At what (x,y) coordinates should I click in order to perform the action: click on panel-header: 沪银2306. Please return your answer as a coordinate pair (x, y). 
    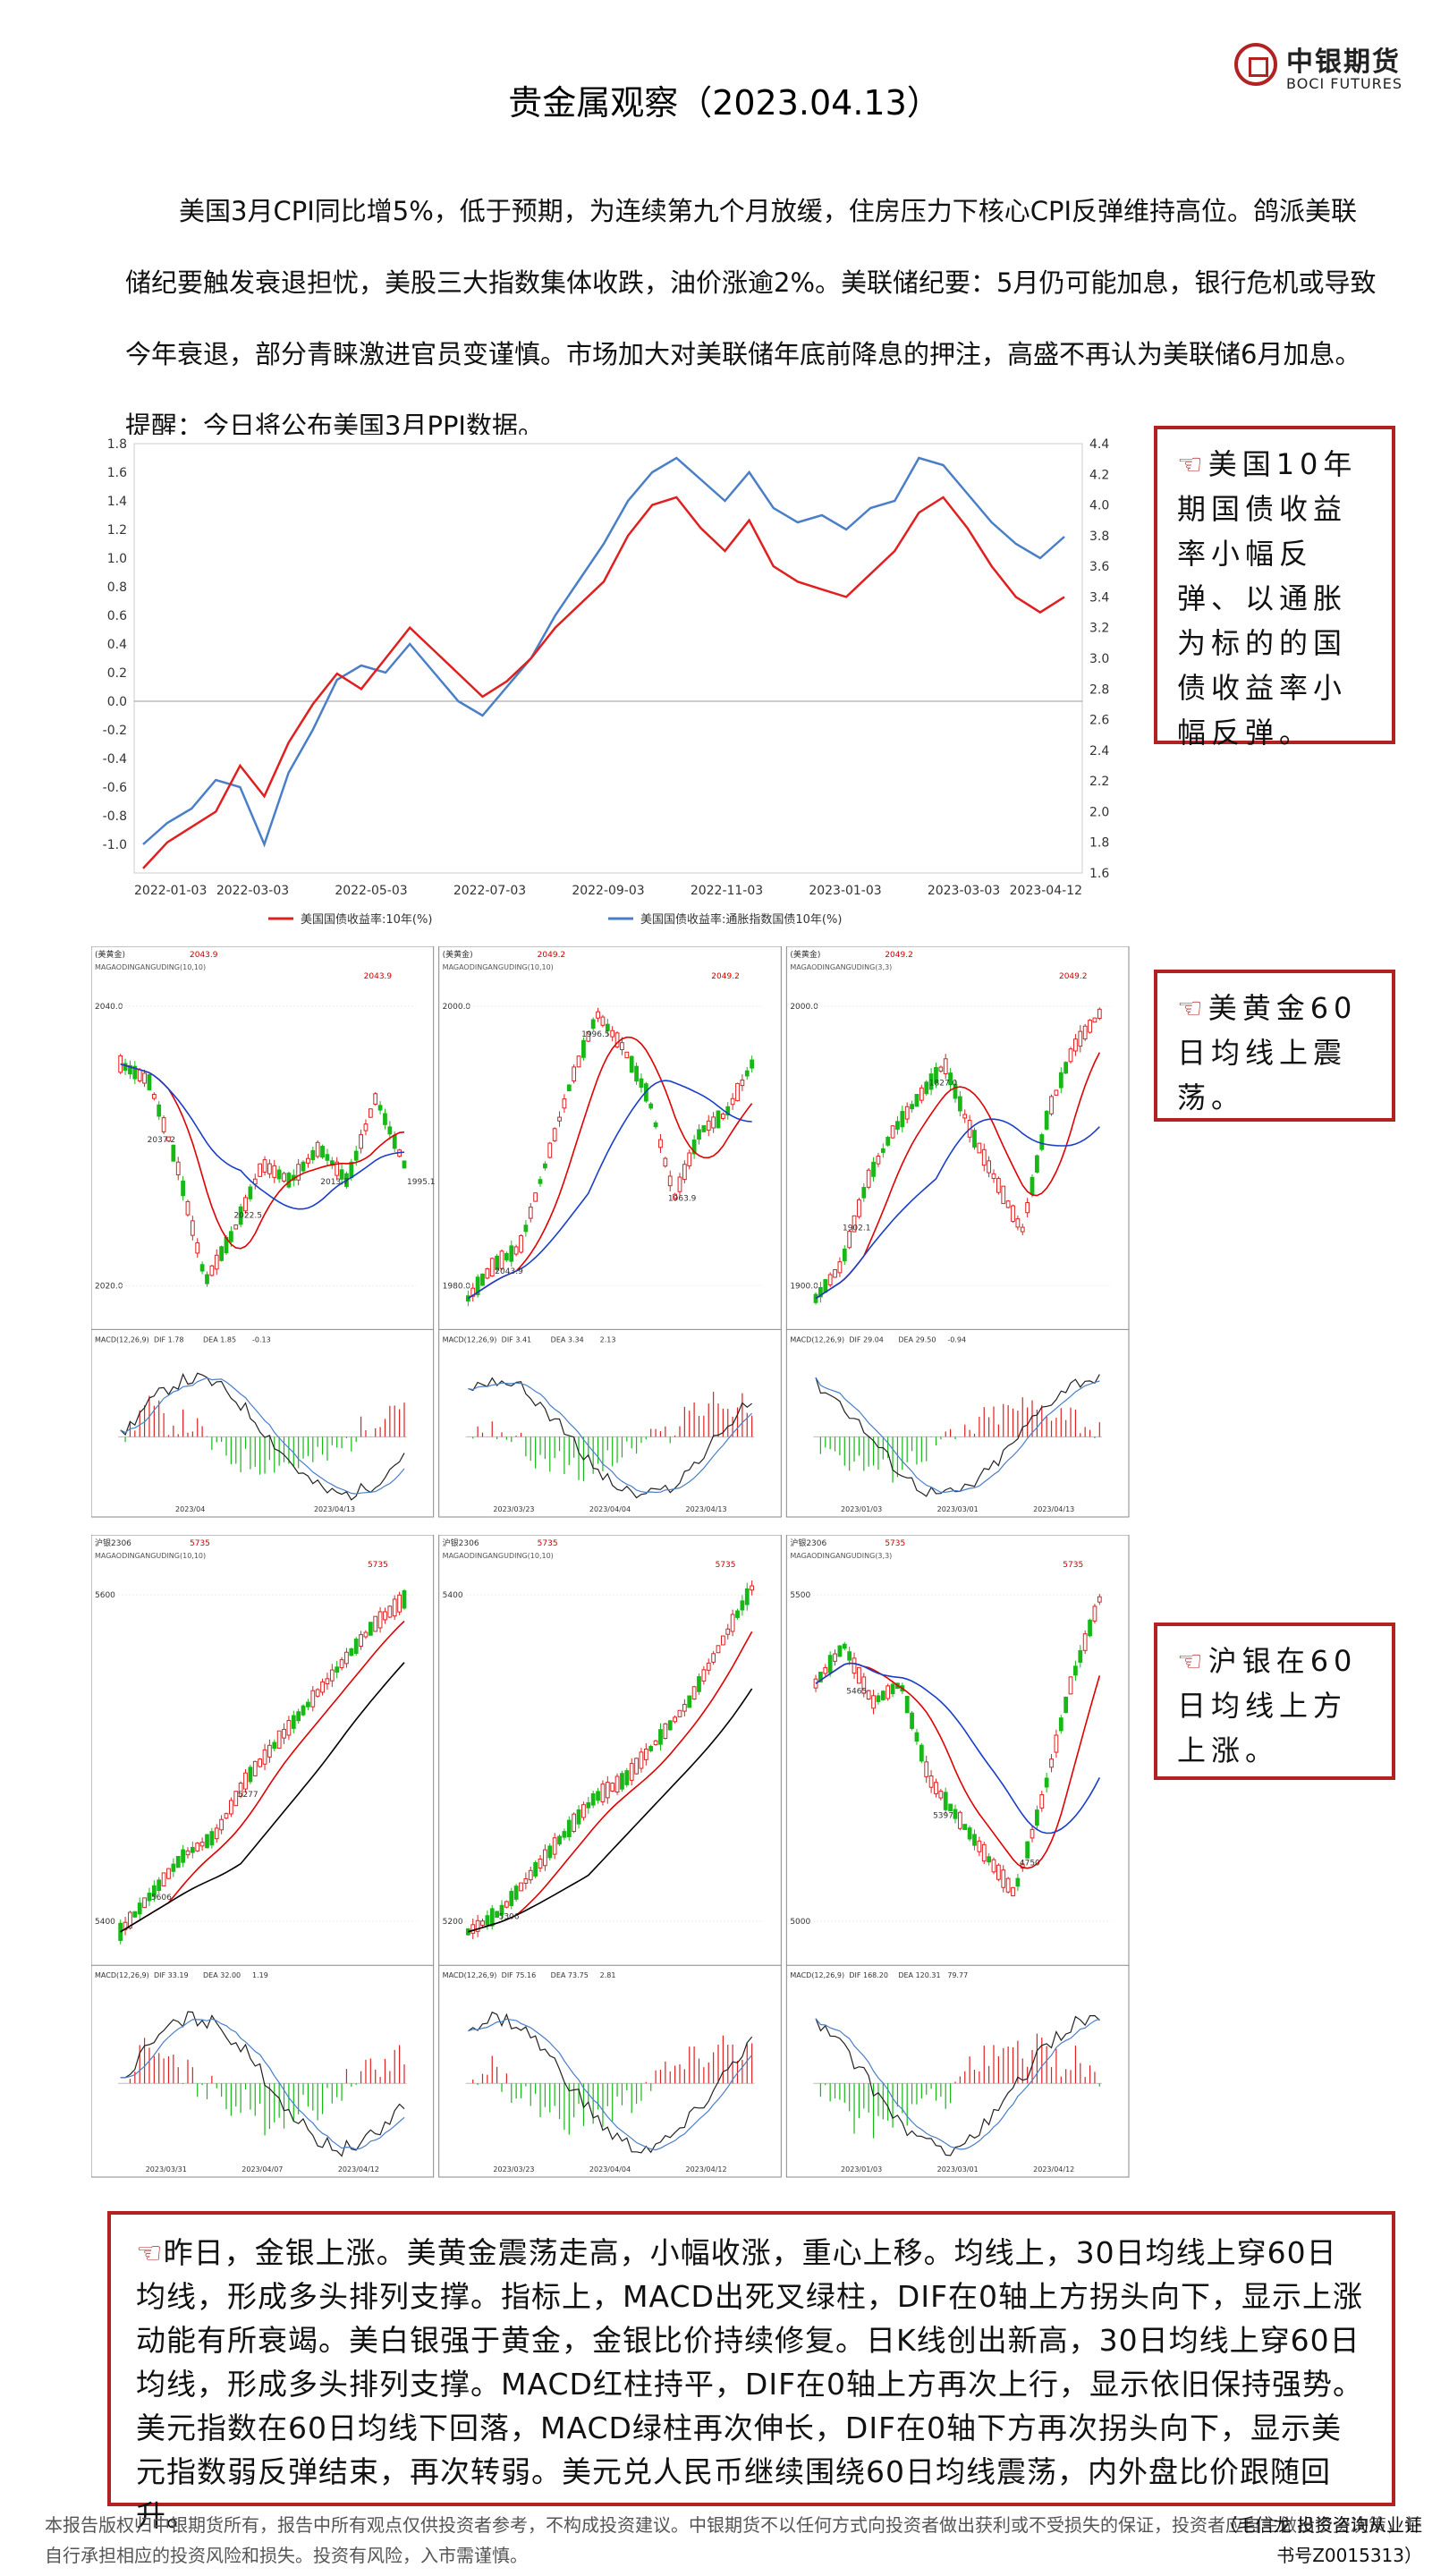
    Looking at the image, I should click on (808, 1543).